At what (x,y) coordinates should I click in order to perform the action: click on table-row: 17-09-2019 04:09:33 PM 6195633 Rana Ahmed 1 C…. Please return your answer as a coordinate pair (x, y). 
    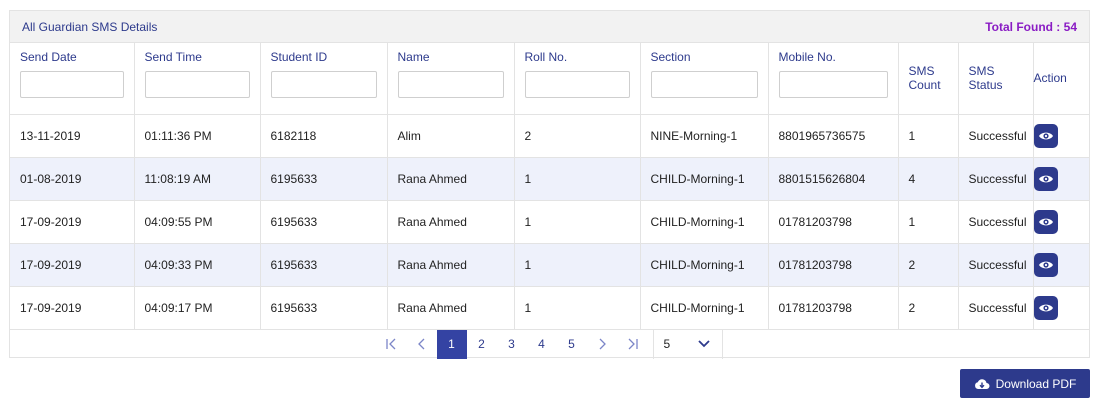
    Looking at the image, I should click on (549, 265).